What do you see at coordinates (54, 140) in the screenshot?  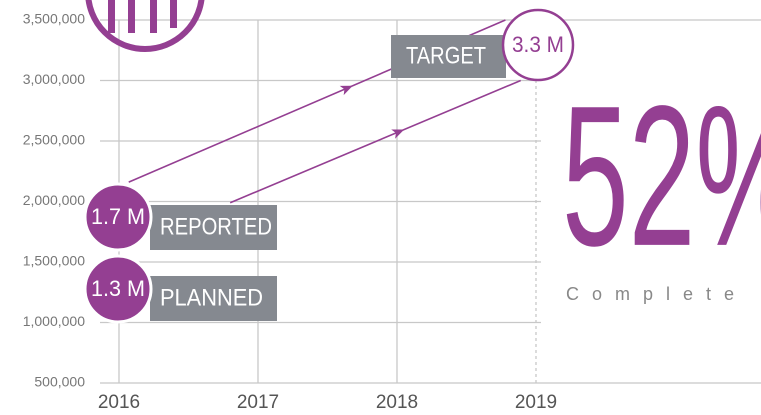 I see `y-tick-label: 2,500,000` at bounding box center [54, 140].